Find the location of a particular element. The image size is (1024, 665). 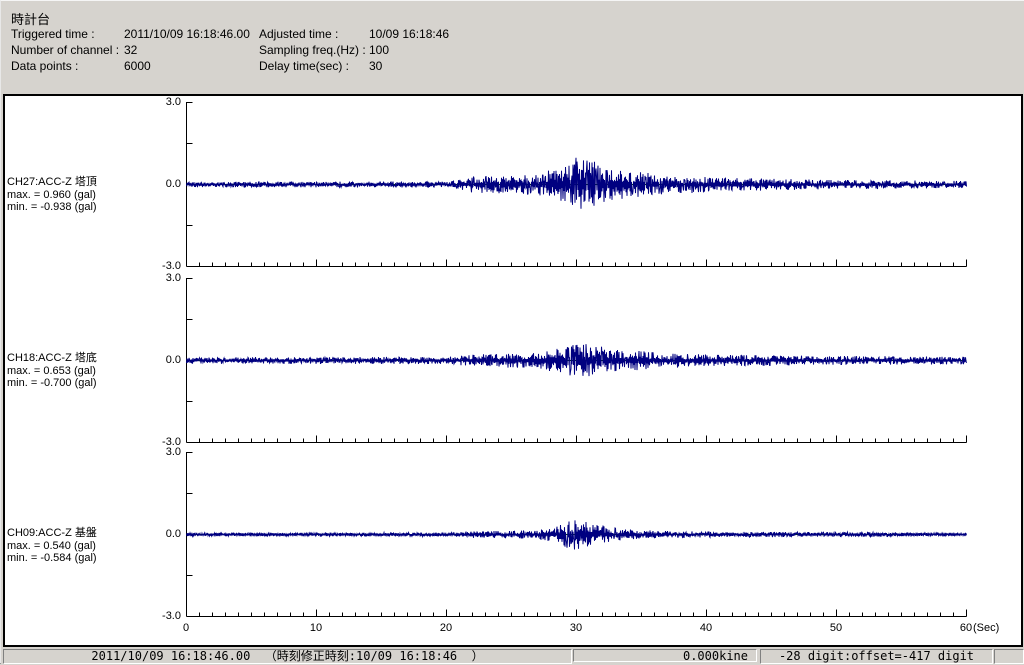

delay-time-label: Delay time(sec) : is located at coordinates (304, 66).